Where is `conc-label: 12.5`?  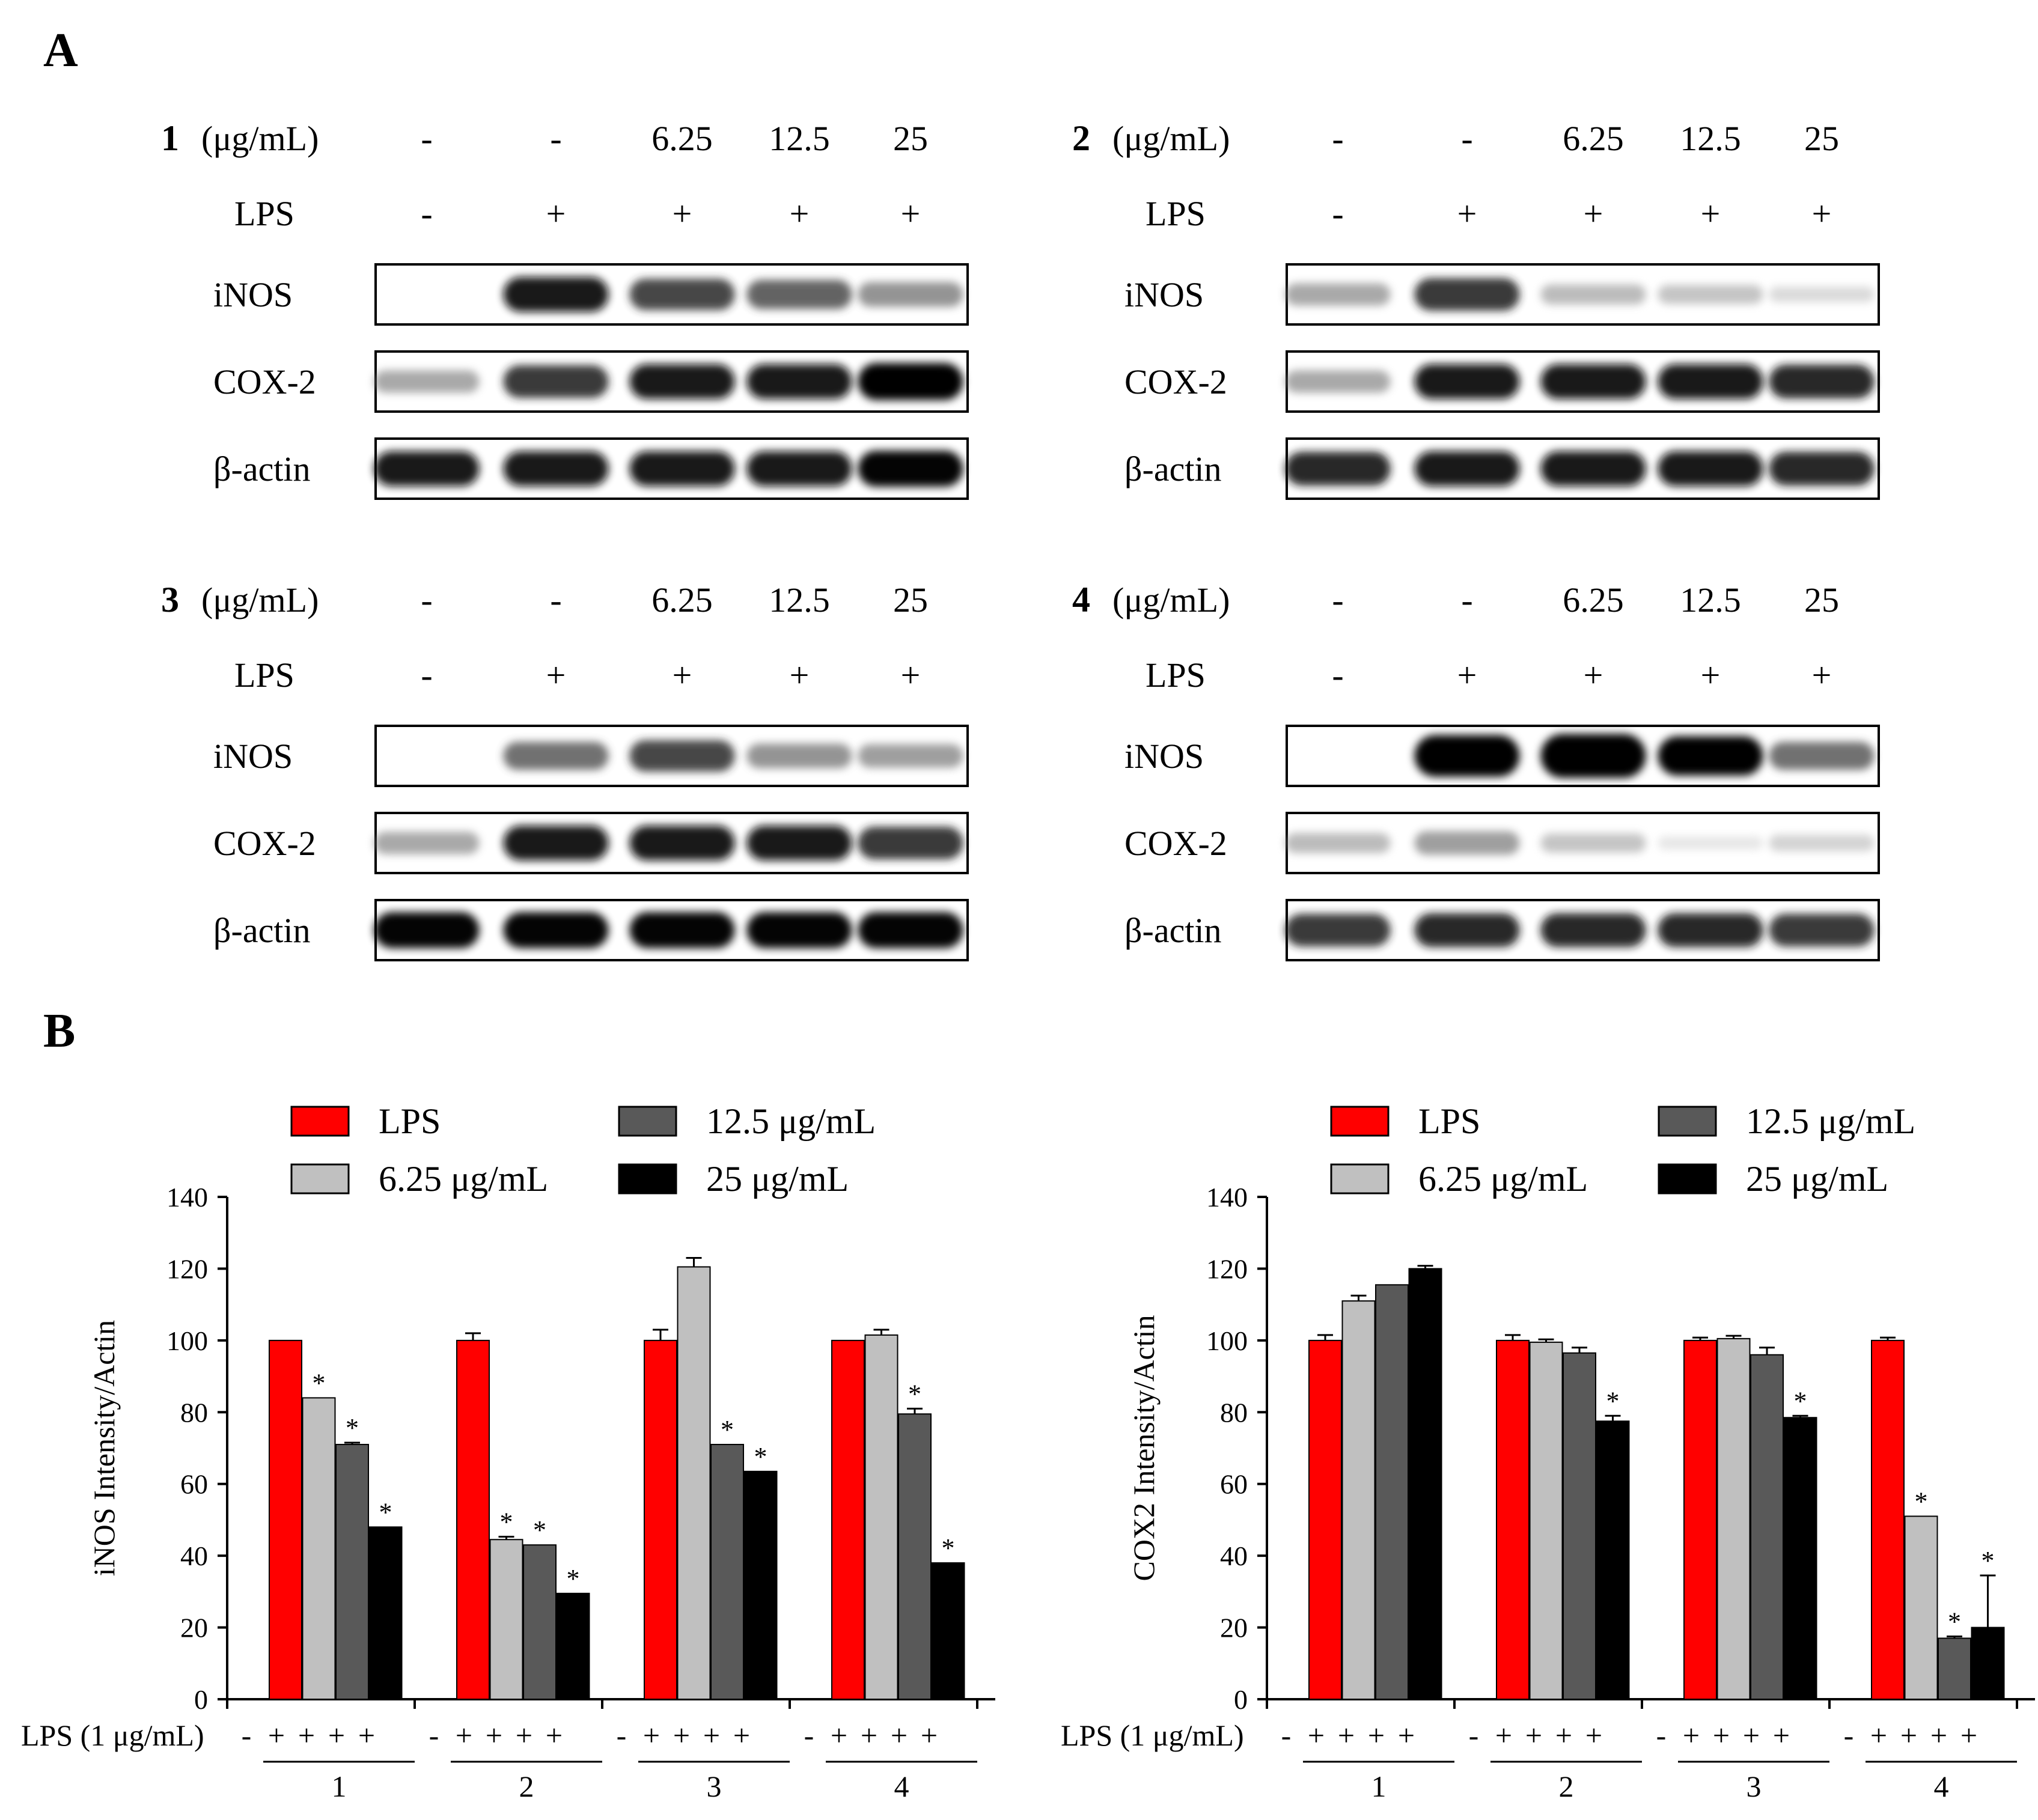
conc-label: 12.5 is located at coordinates (800, 600).